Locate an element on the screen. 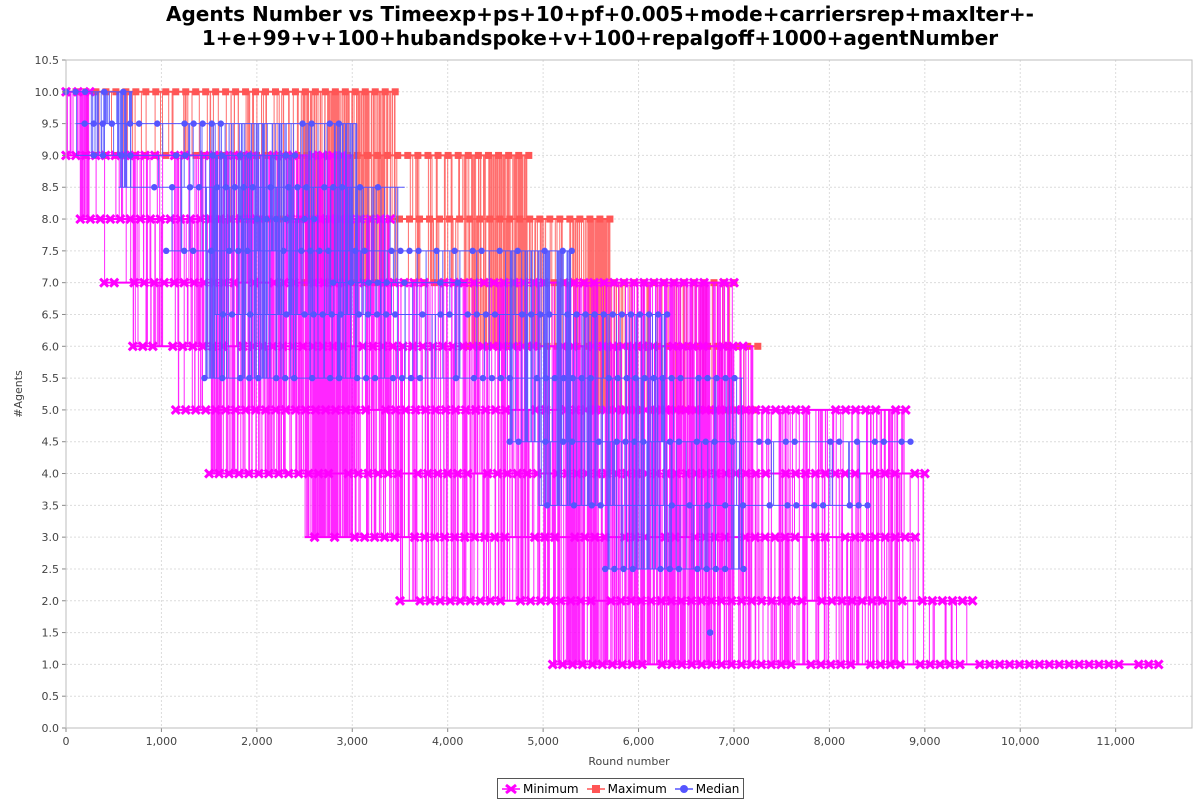 Image resolution: width=1200 pixels, height=800 pixels. y-tick-label: 3.0 is located at coordinates (51, 537).